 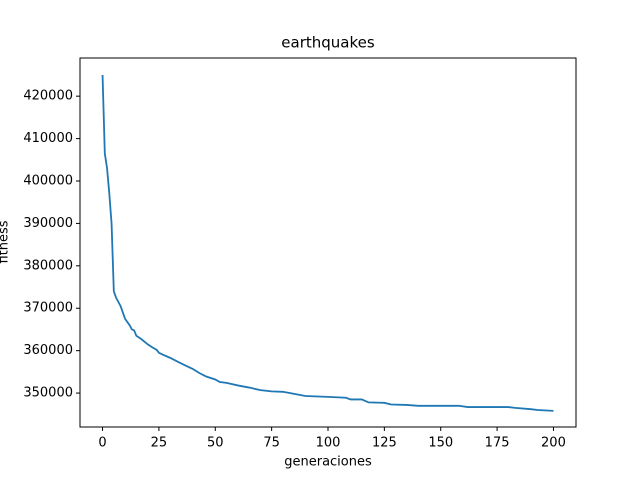 What do you see at coordinates (48, 96) in the screenshot?
I see `y-tick-label: 420000` at bounding box center [48, 96].